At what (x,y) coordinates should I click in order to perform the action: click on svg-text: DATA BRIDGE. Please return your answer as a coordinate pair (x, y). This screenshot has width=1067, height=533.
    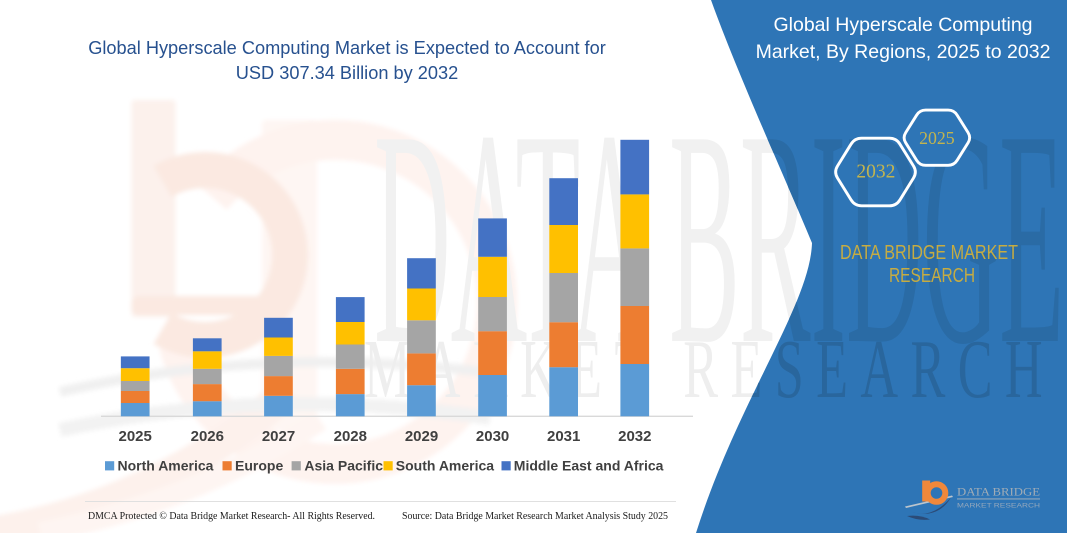
    Looking at the image, I should click on (998, 492).